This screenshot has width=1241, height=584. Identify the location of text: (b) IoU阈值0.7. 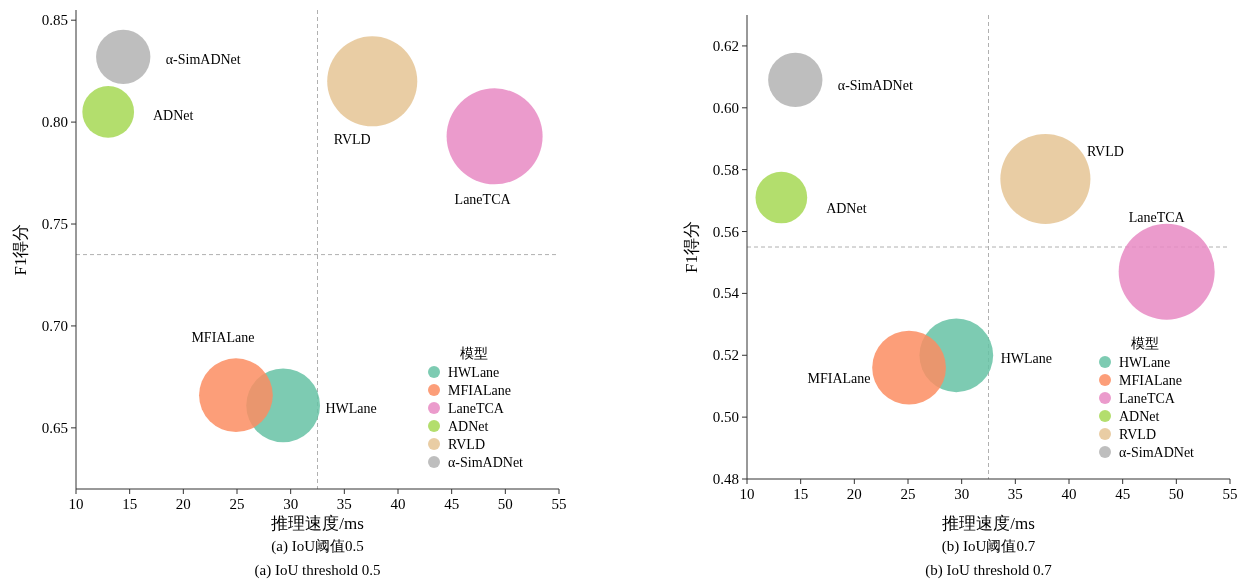
(988, 546).